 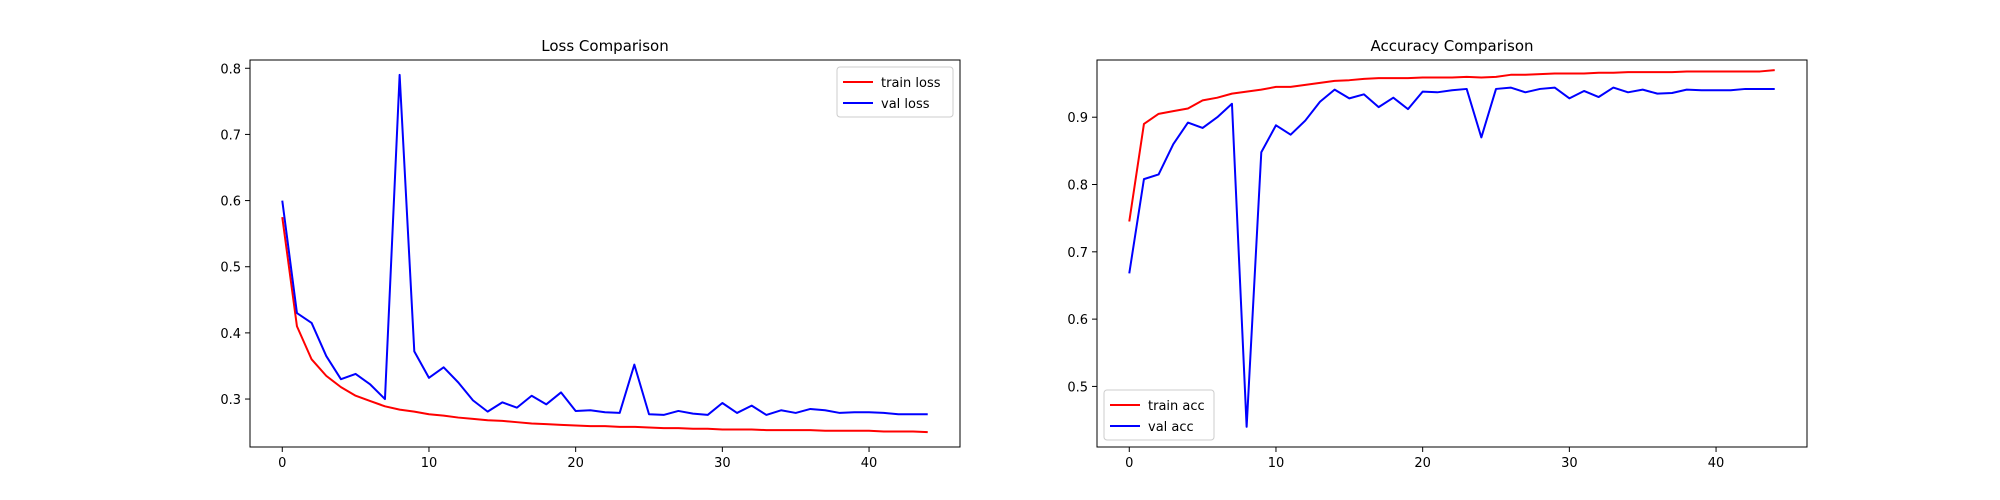 I want to click on y-tick-label: 0.4, so click(x=230, y=334).